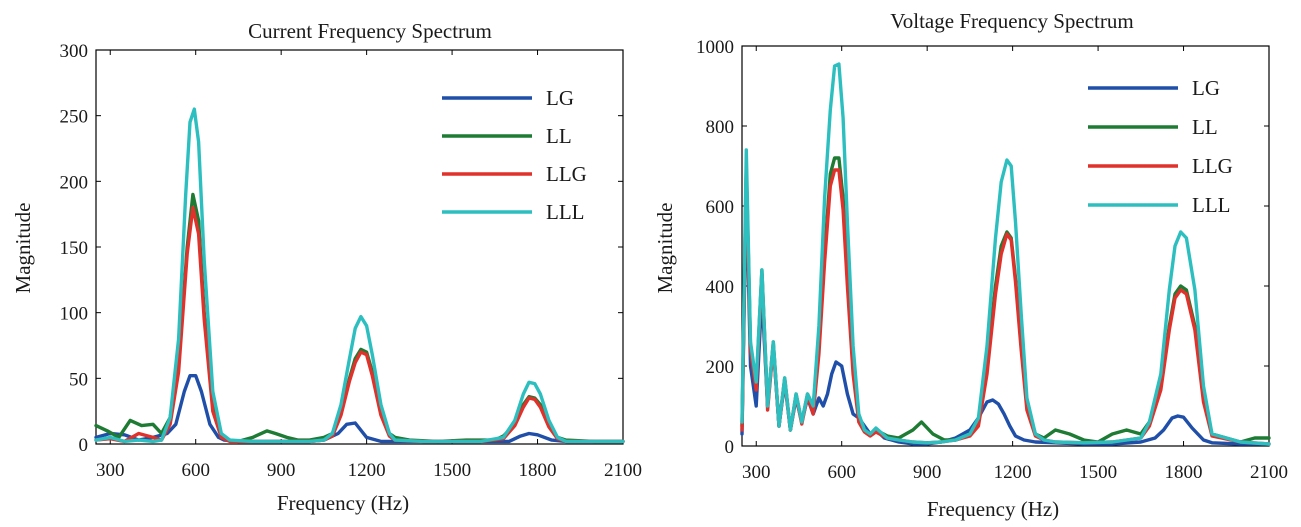  What do you see at coordinates (720, 127) in the screenshot?
I see `y-tick-label: 800` at bounding box center [720, 127].